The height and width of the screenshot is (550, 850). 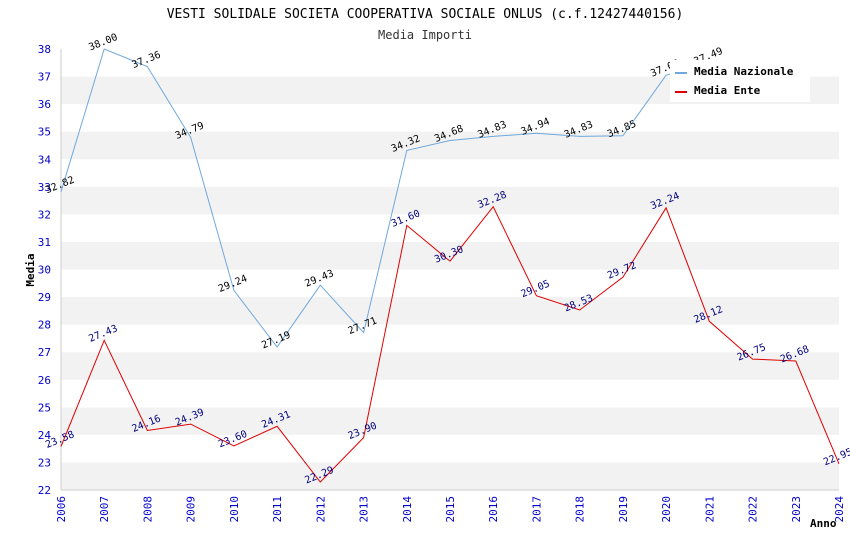 I want to click on x-tick-label: 2008, so click(x=147, y=509).